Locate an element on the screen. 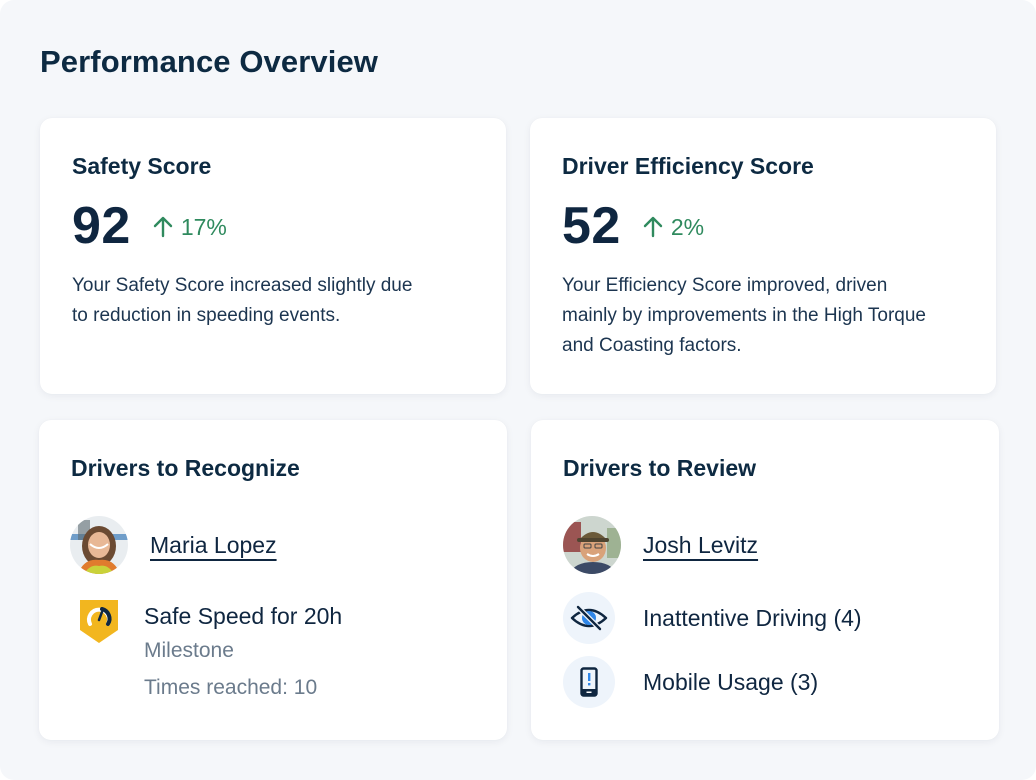 This screenshot has width=1036, height=780. mobile-alert-icon is located at coordinates (589, 682).